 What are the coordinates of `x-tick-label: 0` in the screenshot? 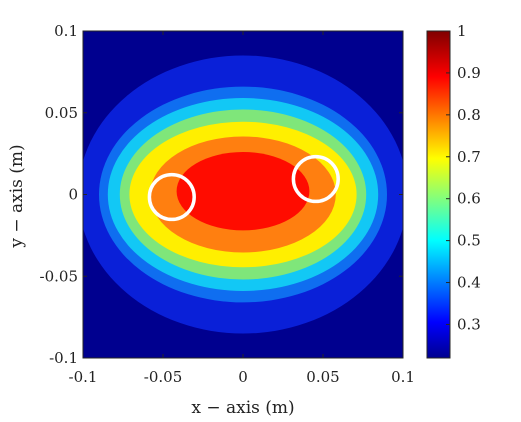 It's located at (243, 377).